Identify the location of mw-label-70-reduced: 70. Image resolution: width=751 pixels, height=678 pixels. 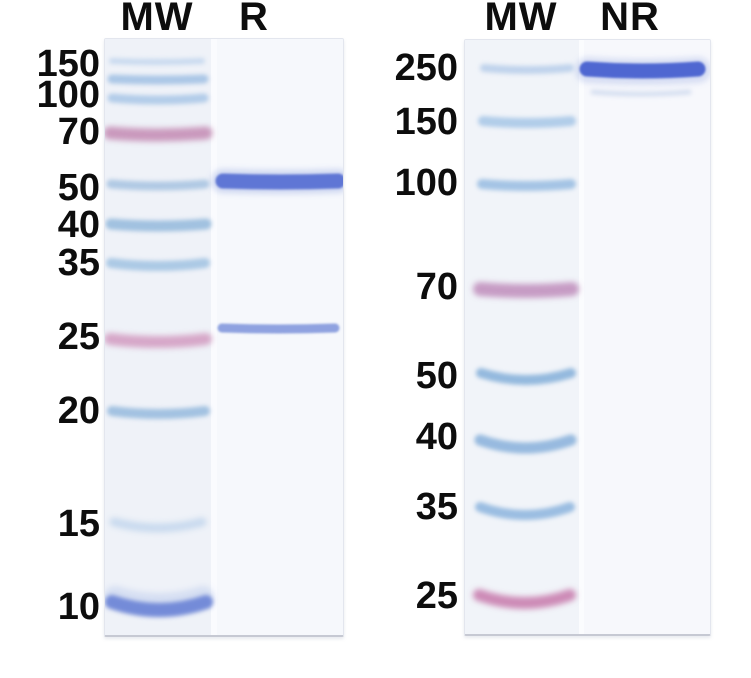
(78, 132).